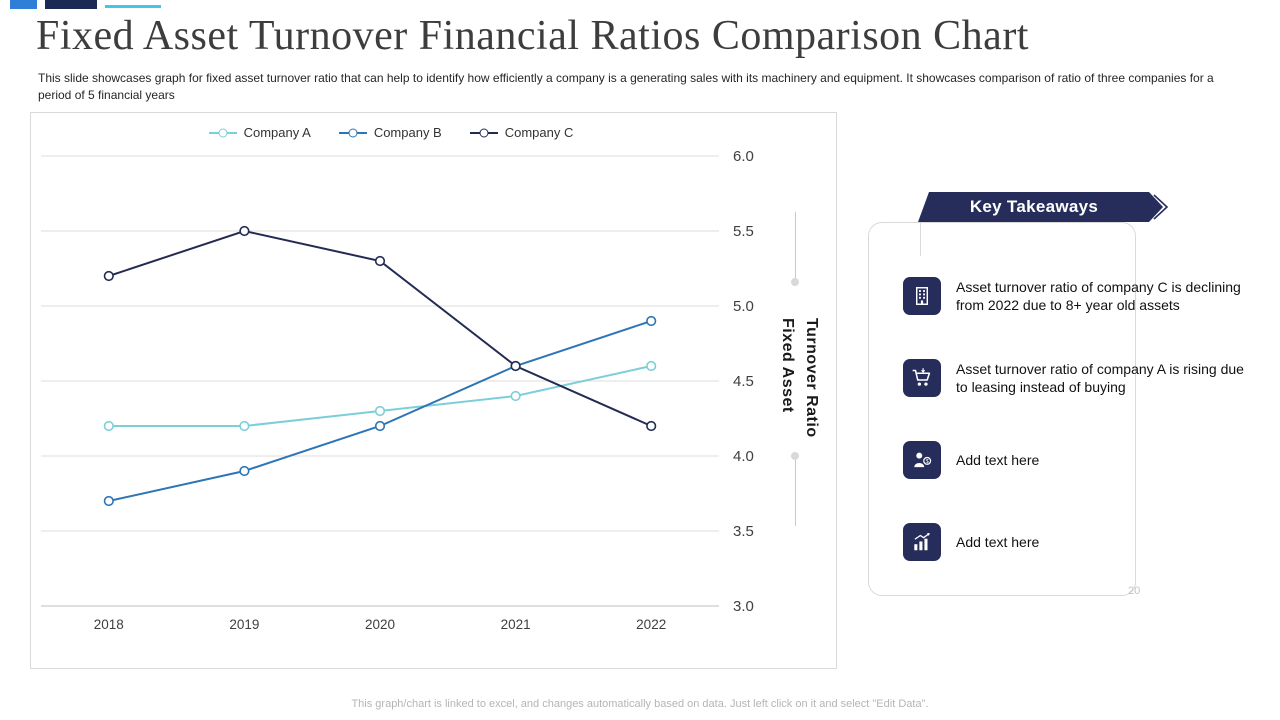  What do you see at coordinates (516, 624) in the screenshot?
I see `x-tick-label: 2021` at bounding box center [516, 624].